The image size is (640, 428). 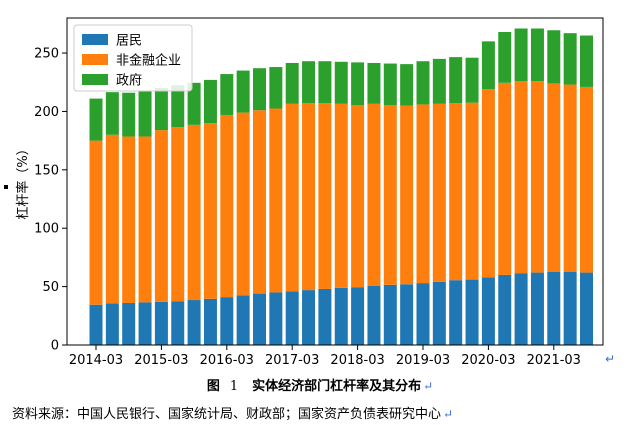 What do you see at coordinates (423, 360) in the screenshot?
I see `x-tick-label: 2019-03` at bounding box center [423, 360].